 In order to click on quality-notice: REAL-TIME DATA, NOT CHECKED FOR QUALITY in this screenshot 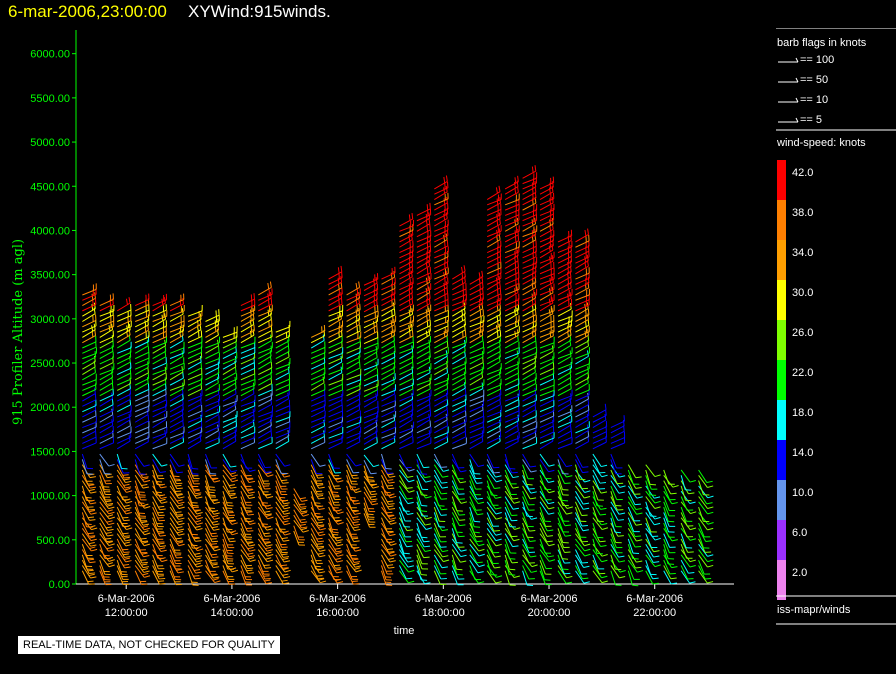, I will do `click(149, 645)`.